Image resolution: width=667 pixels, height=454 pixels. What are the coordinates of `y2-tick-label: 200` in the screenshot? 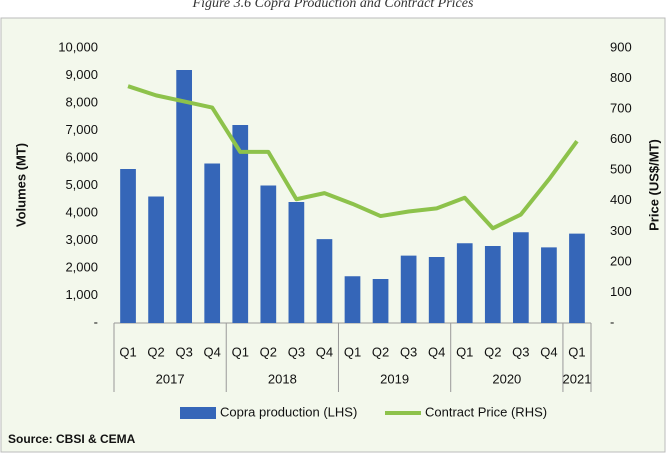 It's located at (621, 260).